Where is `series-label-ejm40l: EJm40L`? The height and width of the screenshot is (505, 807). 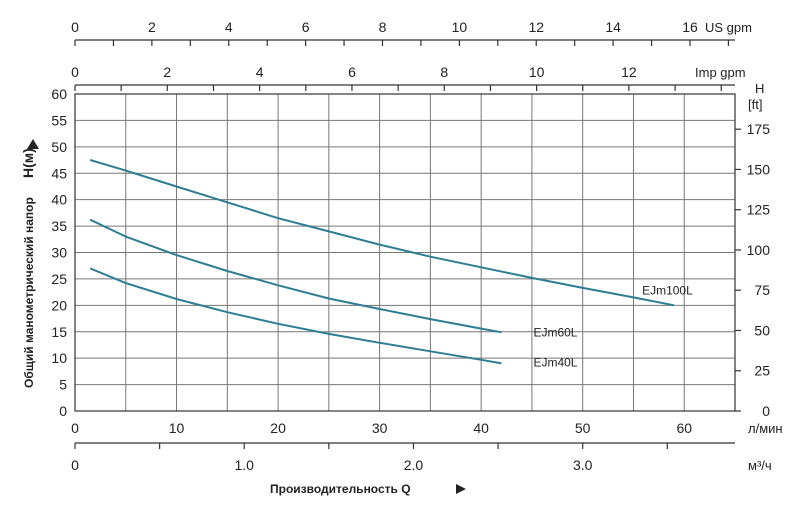
series-label-ejm40l: EJm40L is located at coordinates (555, 362).